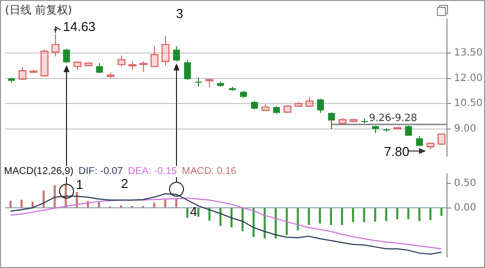 This screenshot has height=268, width=485. What do you see at coordinates (180, 13) in the screenshot?
I see `annotation: 3` at bounding box center [180, 13].